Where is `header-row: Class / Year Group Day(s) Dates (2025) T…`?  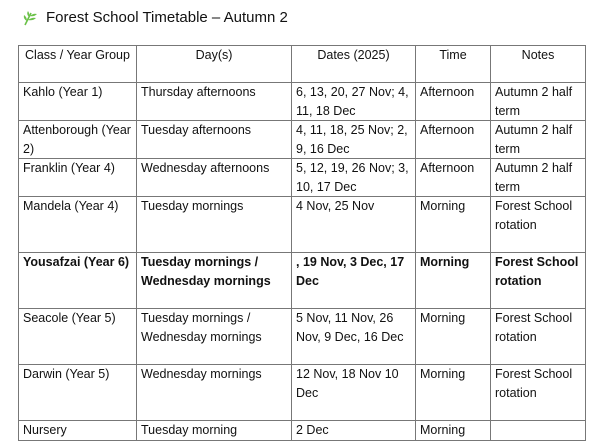
header-row: Class / Year Group Day(s) Dates (2025) T… is located at coordinates (302, 64).